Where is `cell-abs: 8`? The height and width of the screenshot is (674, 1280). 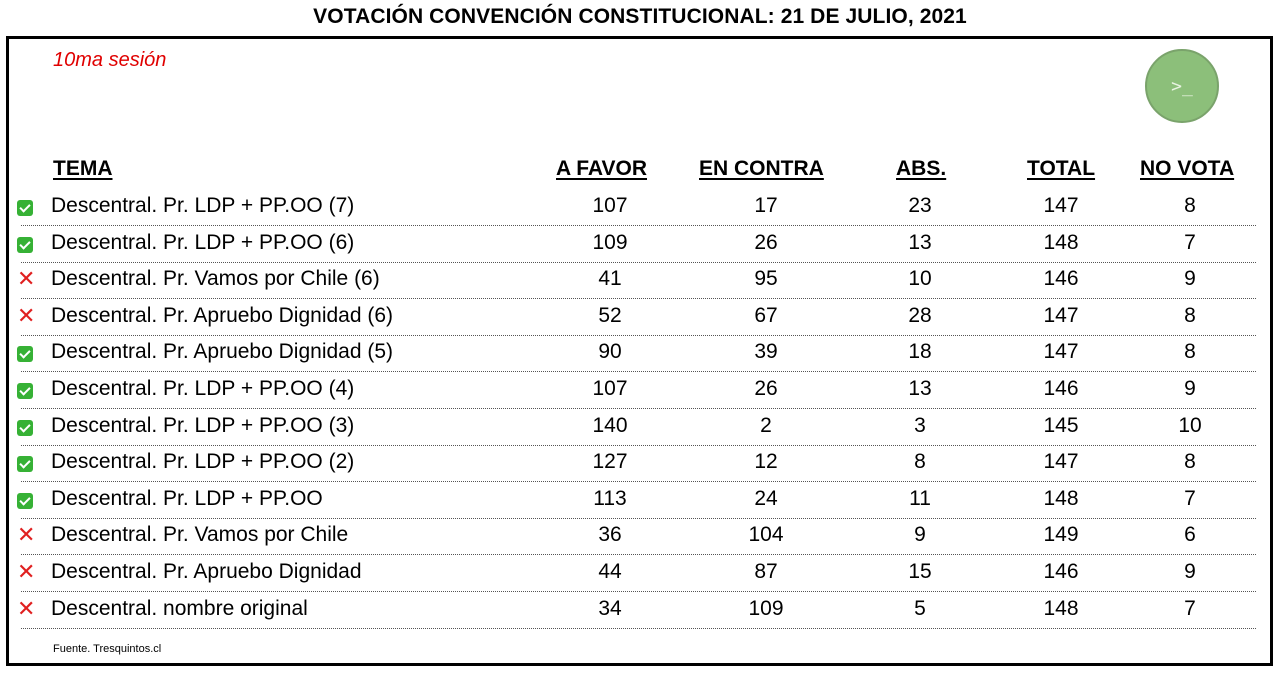 cell-abs: 8 is located at coordinates (920, 462).